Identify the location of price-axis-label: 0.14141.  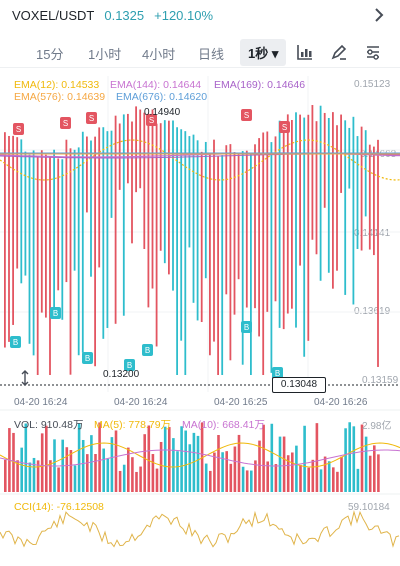
(372, 233).